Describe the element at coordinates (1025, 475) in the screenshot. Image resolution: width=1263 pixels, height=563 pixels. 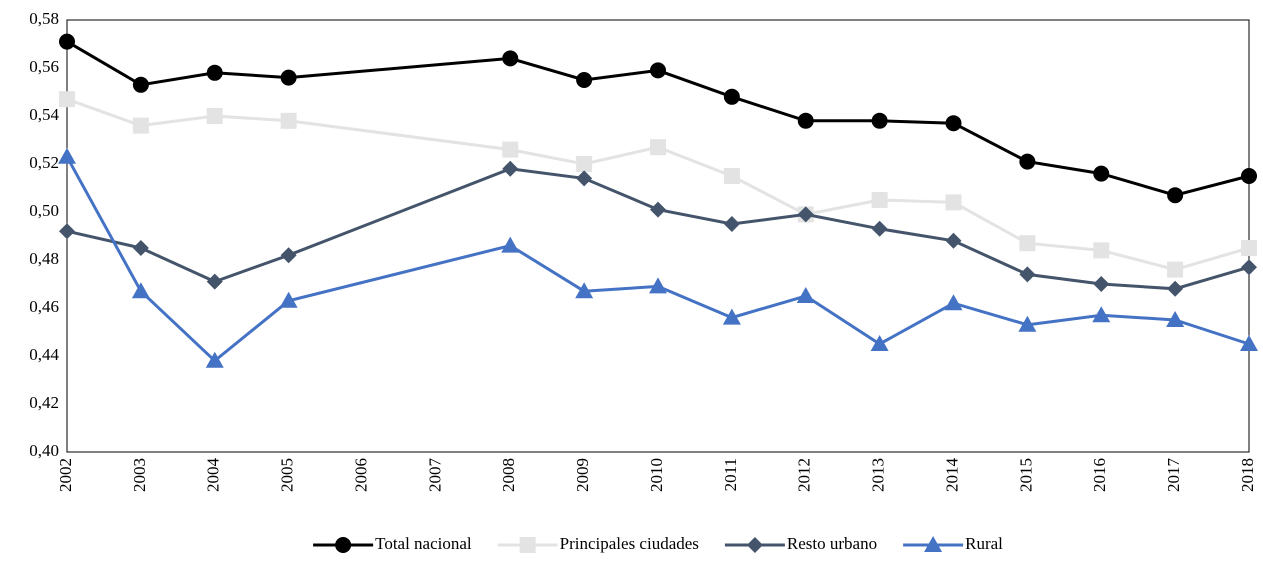
I see `x-tick-label: 2015` at that location.